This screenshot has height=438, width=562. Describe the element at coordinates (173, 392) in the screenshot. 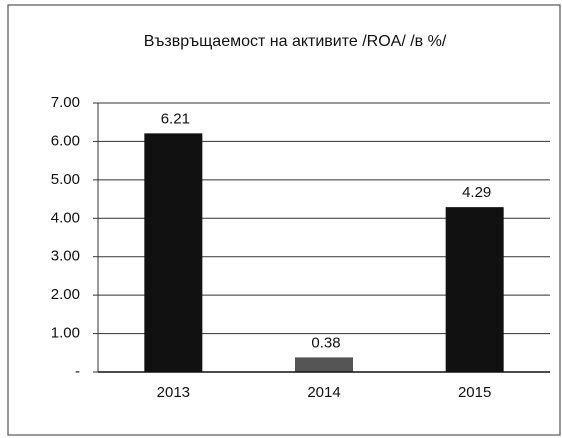

I see `x-tick-label: 2013` at that location.